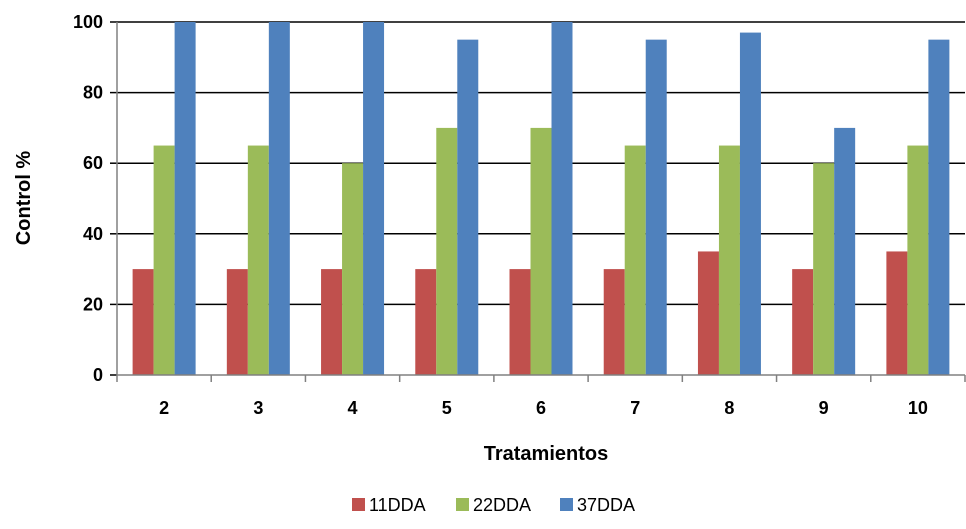  Describe the element at coordinates (258, 408) in the screenshot. I see `x-tick-label: 3` at that location.